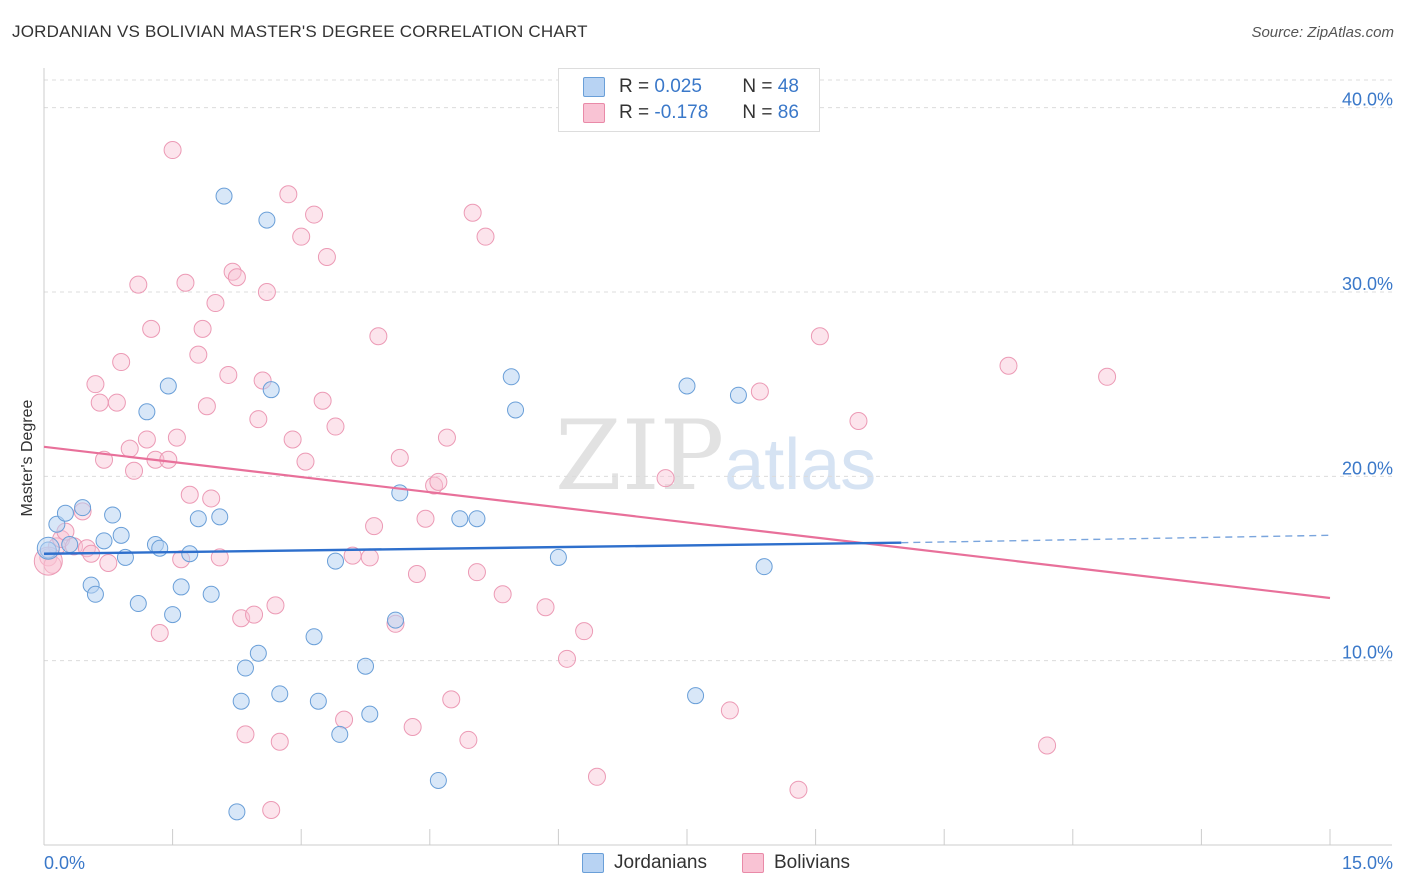  I want to click on stats-legend: R = 0.025 N = 48 R = -0.178 N = 86, so click(689, 100).